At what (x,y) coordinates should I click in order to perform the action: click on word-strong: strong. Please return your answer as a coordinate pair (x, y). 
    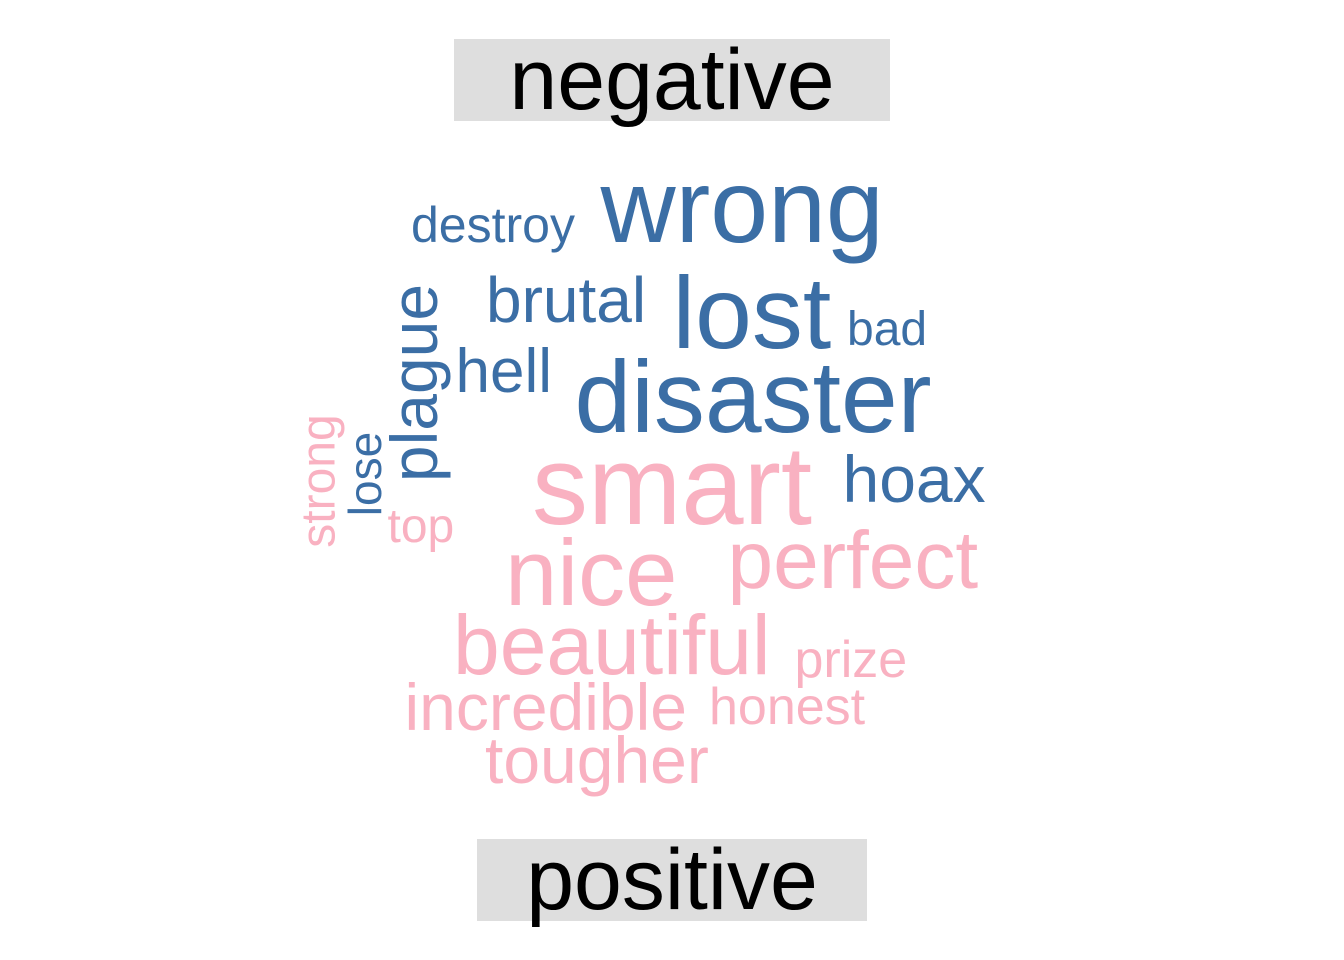
    Looking at the image, I should click on (319, 481).